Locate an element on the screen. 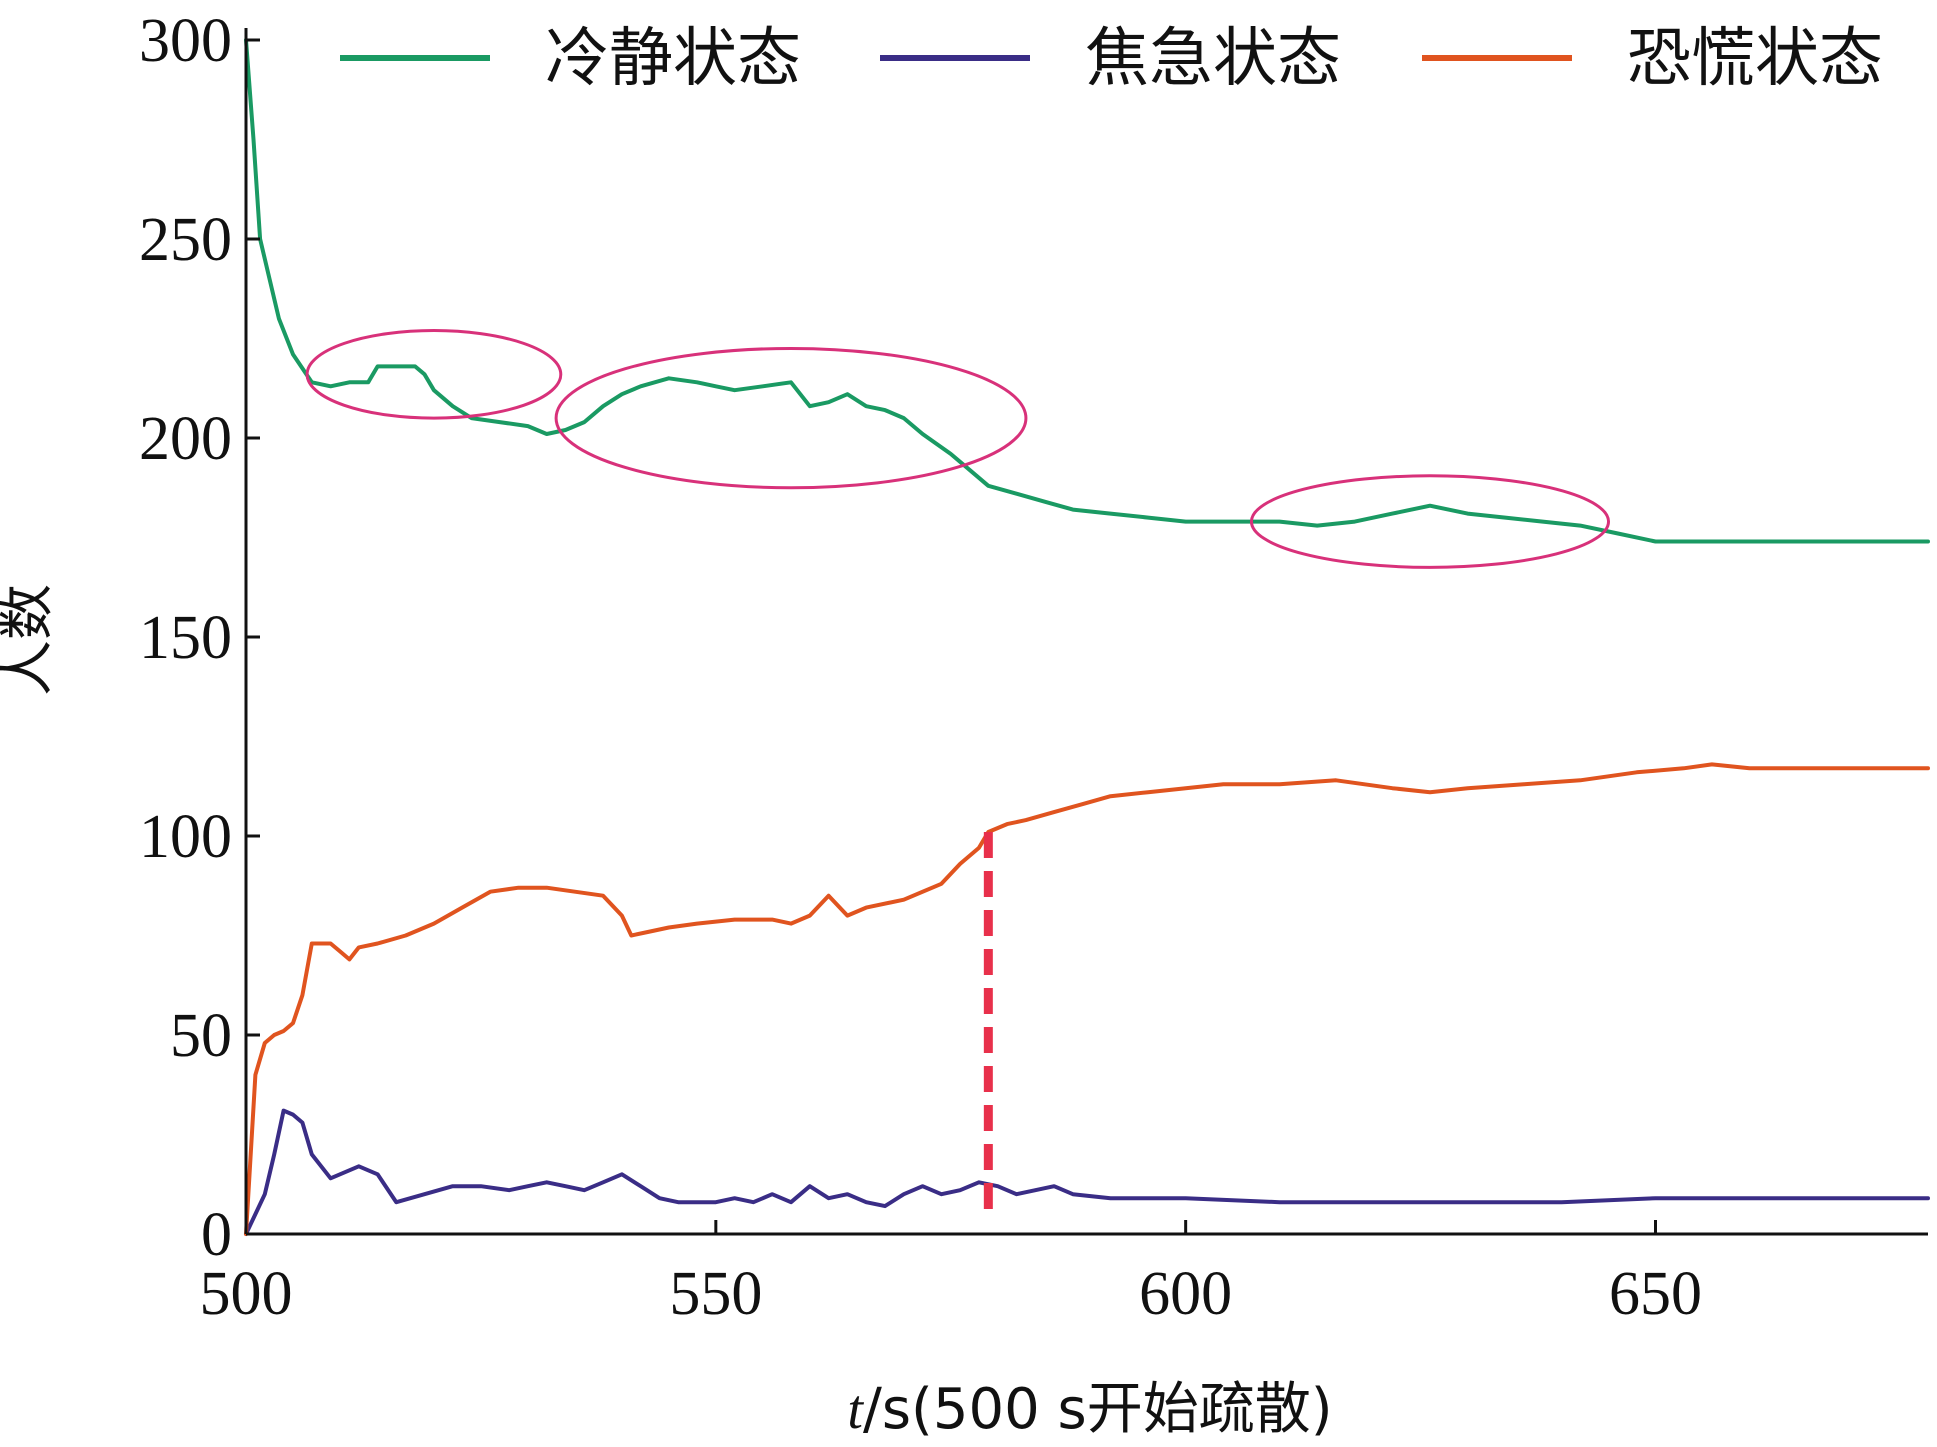  legend-label-3: 恐慌状态 is located at coordinates (1755, 59).